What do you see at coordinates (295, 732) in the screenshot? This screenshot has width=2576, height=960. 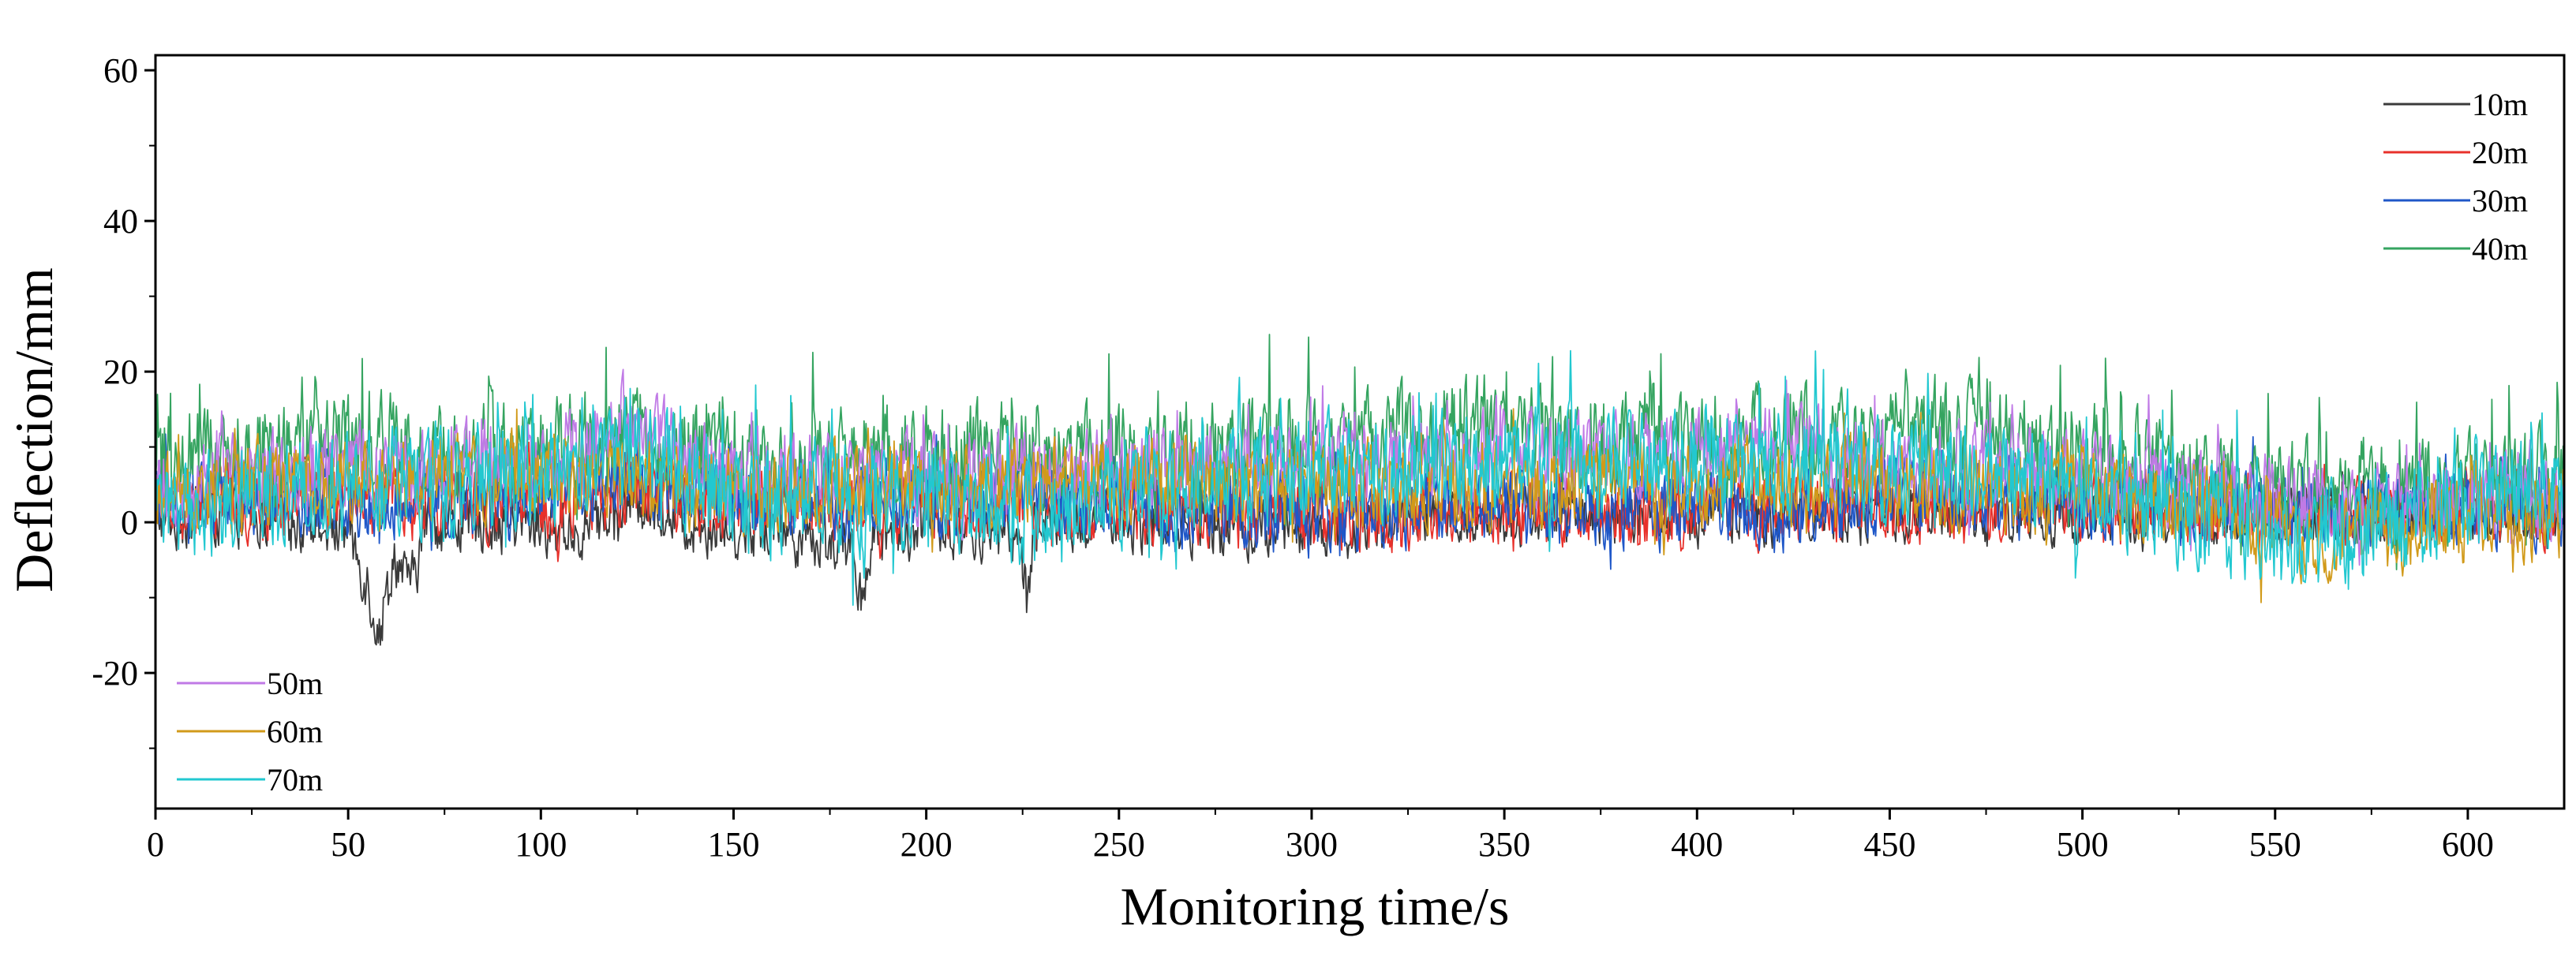 I see `legend-label-60m: 60m` at bounding box center [295, 732].